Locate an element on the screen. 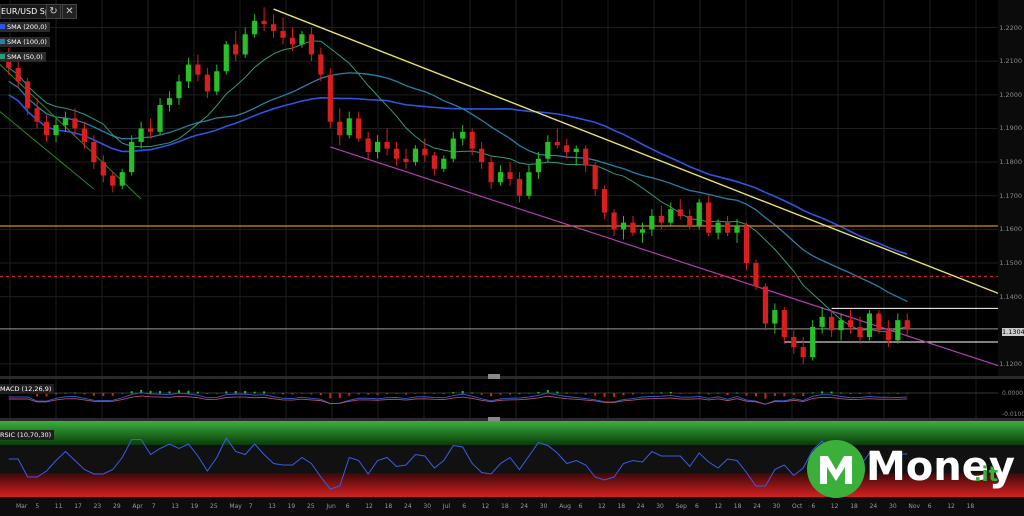 This screenshot has width=1024, height=516. early-channel-upper-line is located at coordinates (71, 132).